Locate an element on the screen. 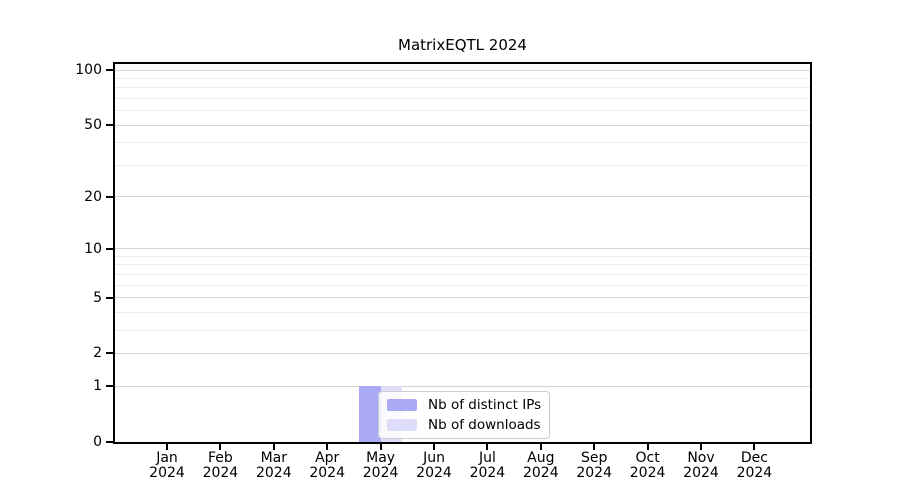  x-tick-label: Feb 2024 is located at coordinates (220, 466).